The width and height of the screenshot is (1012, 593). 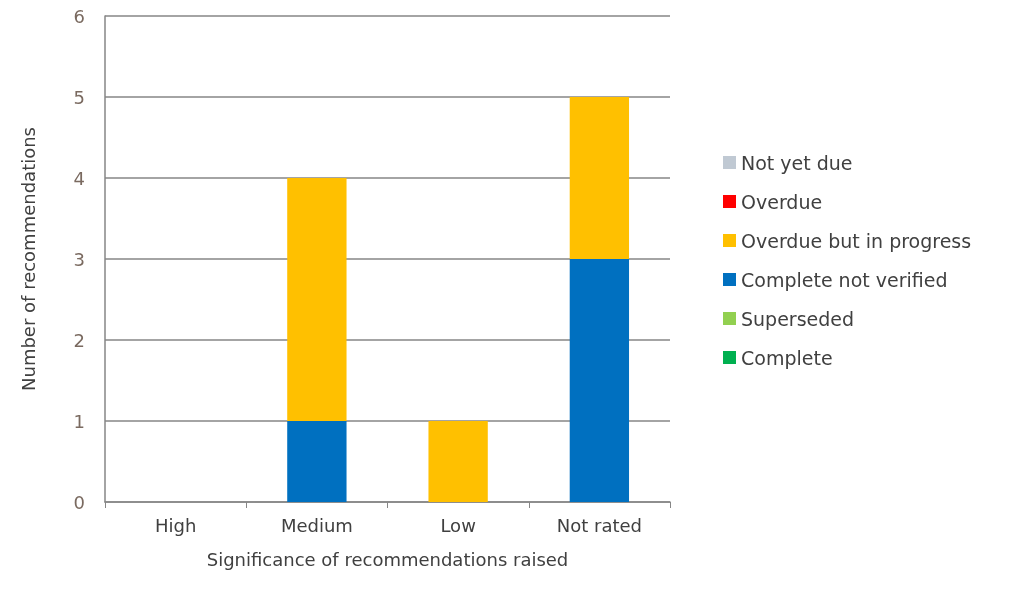 What do you see at coordinates (797, 162) in the screenshot?
I see `legend-label: Not yet due` at bounding box center [797, 162].